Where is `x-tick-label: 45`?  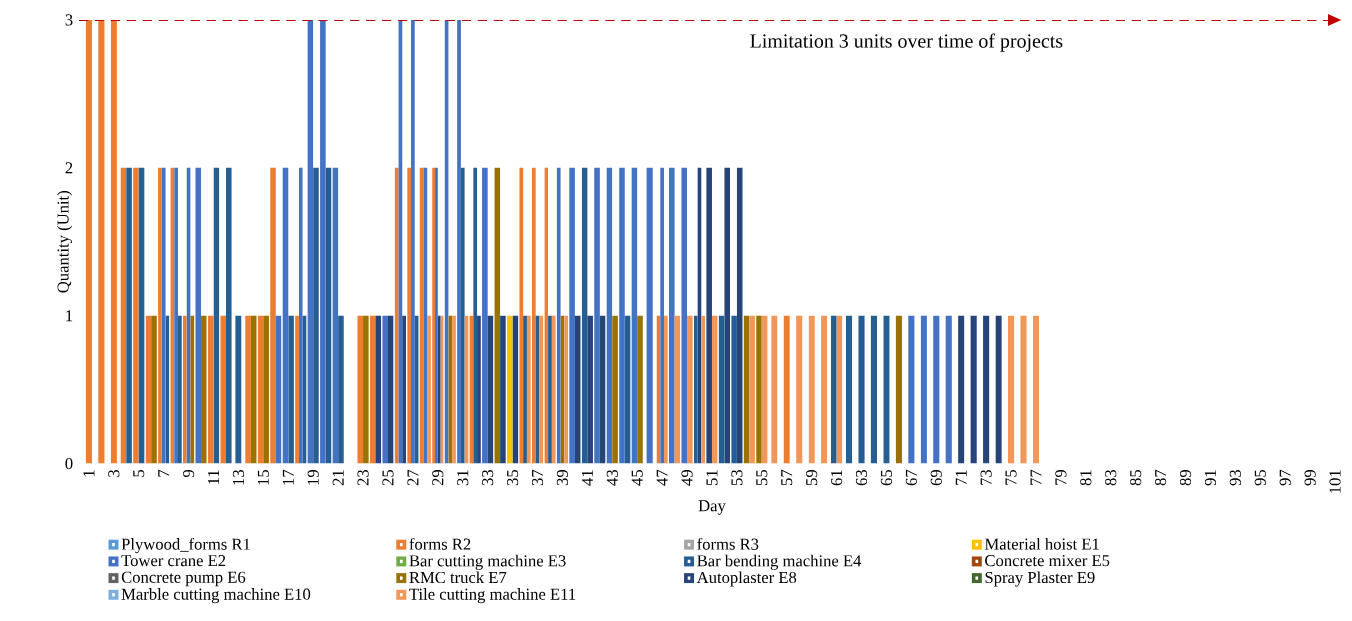
x-tick-label: 45 is located at coordinates (637, 477).